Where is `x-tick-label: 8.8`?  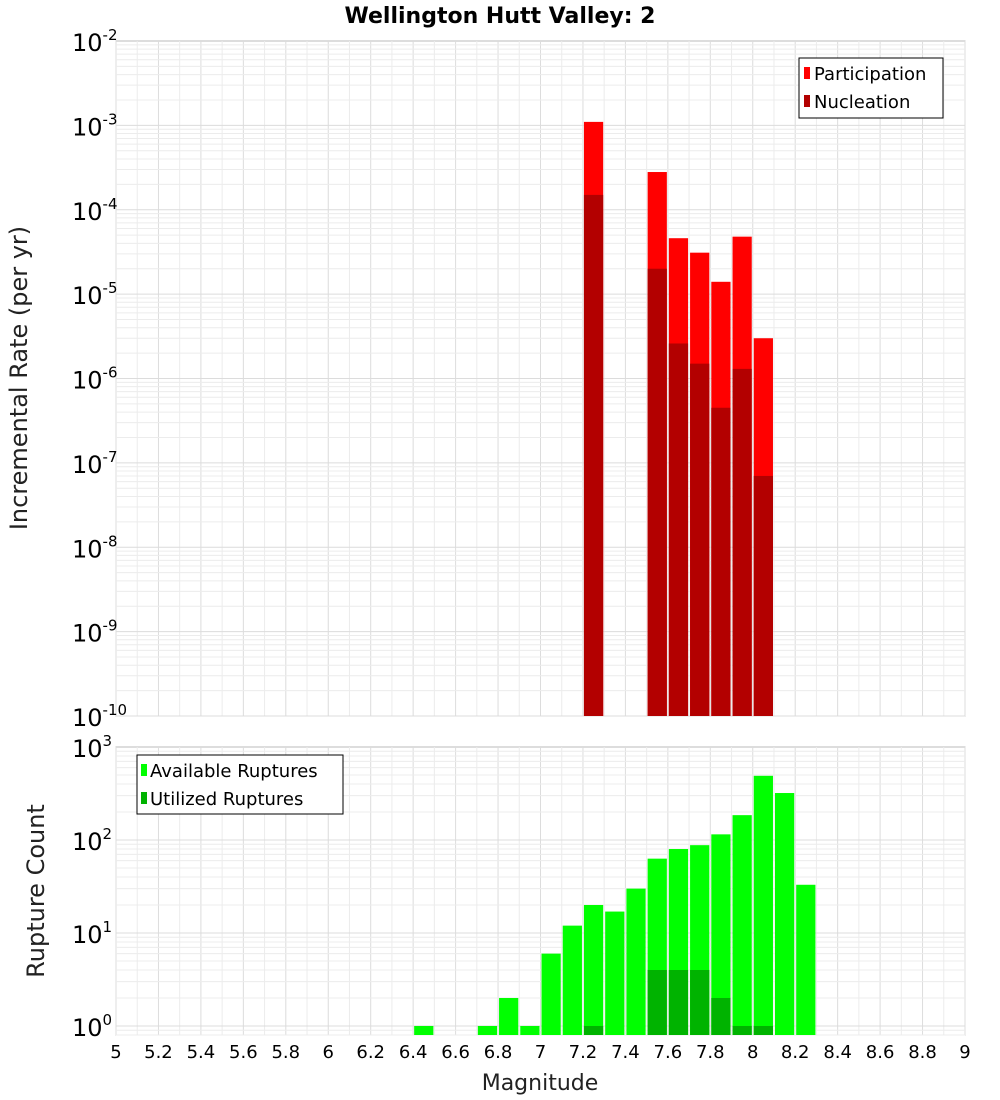 x-tick-label: 8.8 is located at coordinates (922, 1052).